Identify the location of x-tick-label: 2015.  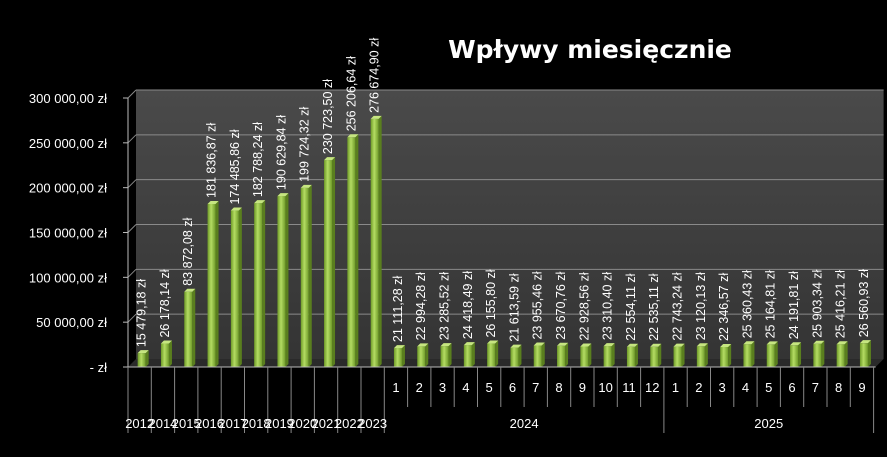
(186, 423).